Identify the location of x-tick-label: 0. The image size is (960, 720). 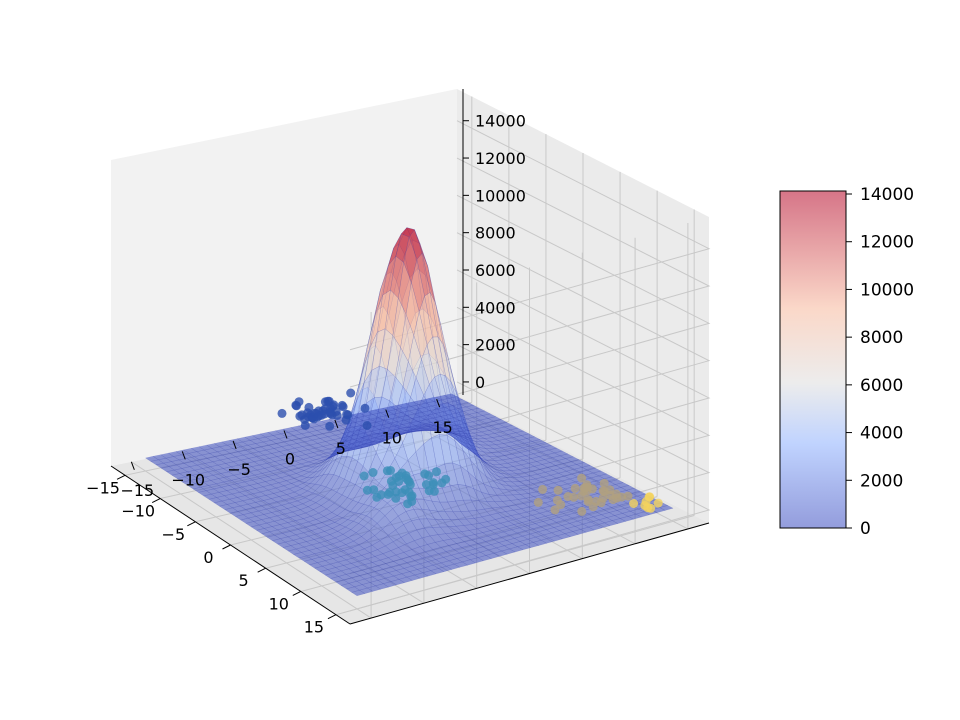
(208, 557).